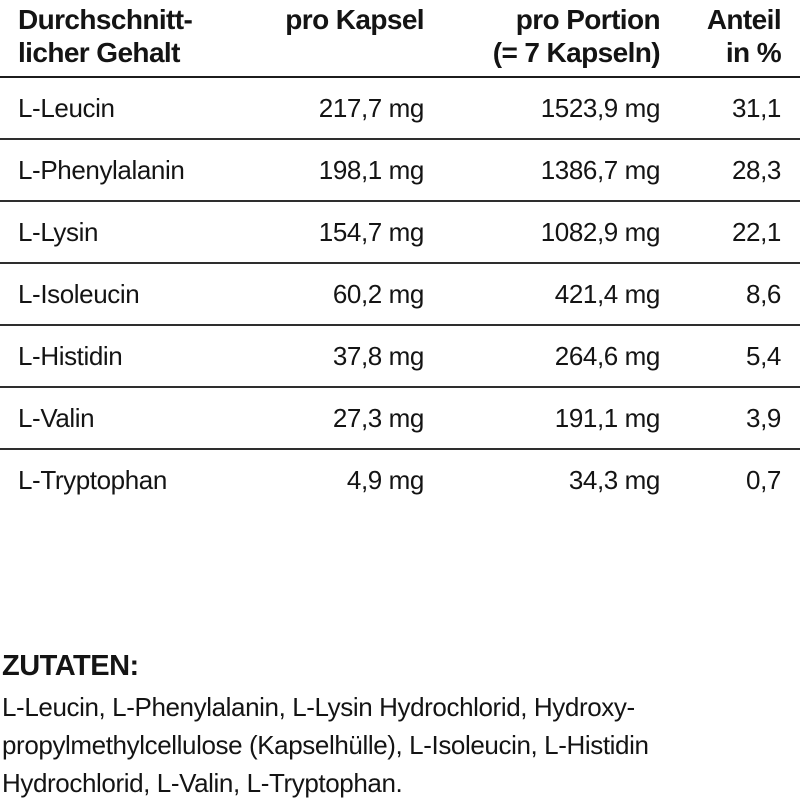  I want to click on per-capsule-value: 27,3 mg, so click(332, 418).